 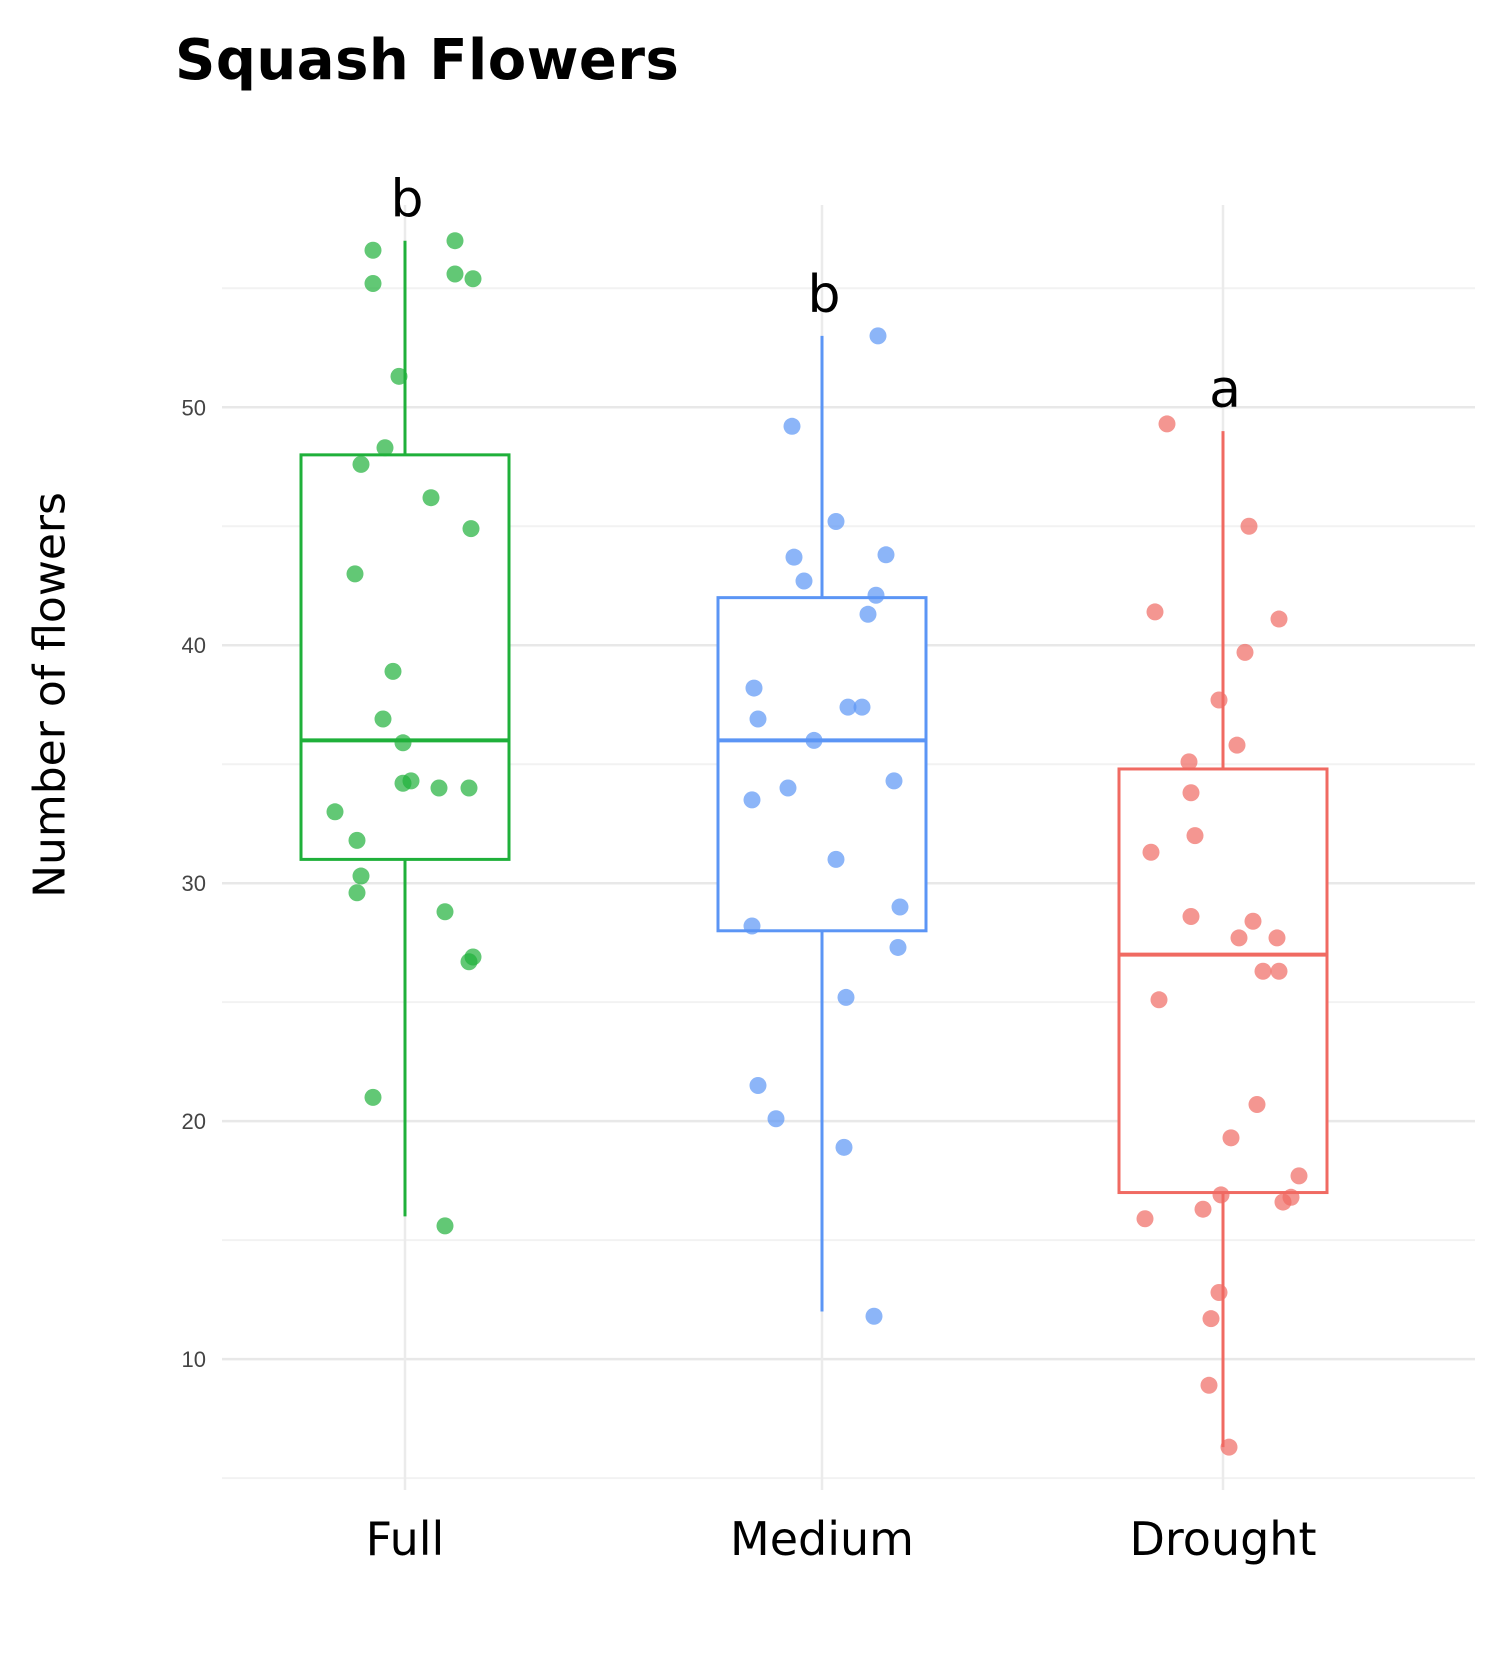 I want to click on chart-title: Squash Flowers, so click(x=427, y=60).